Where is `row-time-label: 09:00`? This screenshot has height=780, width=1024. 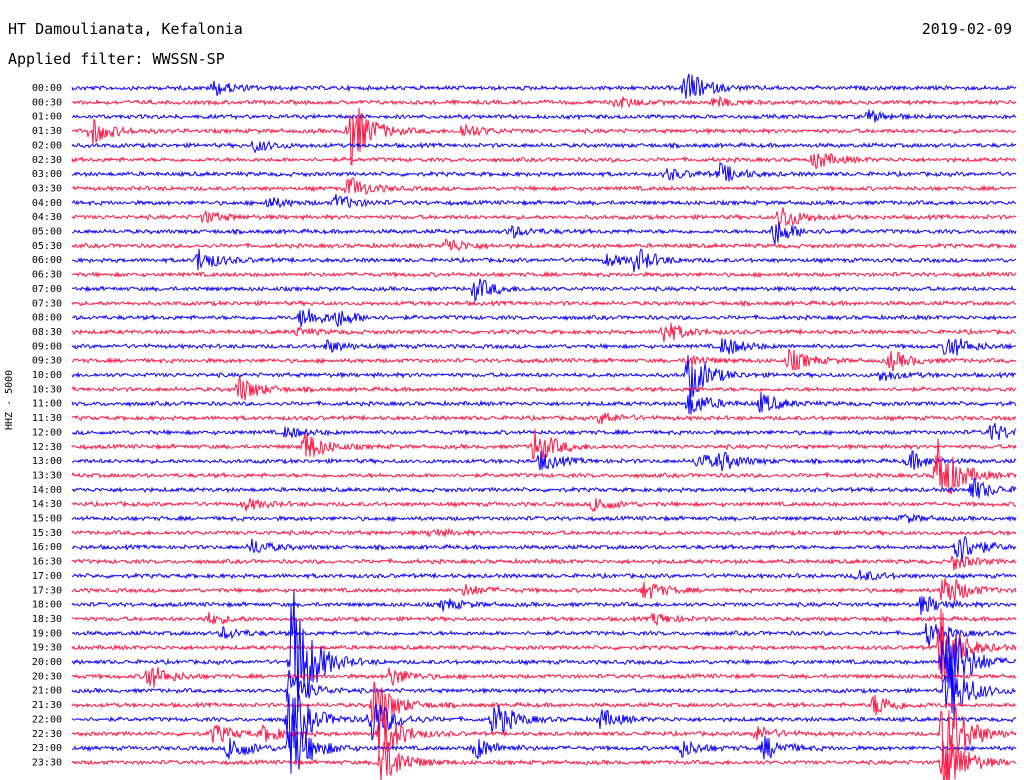 row-time-label: 09:00 is located at coordinates (47, 346).